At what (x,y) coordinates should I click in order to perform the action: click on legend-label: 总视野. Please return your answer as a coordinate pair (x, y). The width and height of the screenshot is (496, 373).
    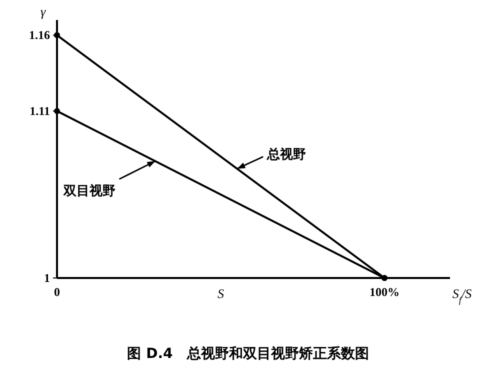
    Looking at the image, I should click on (286, 154).